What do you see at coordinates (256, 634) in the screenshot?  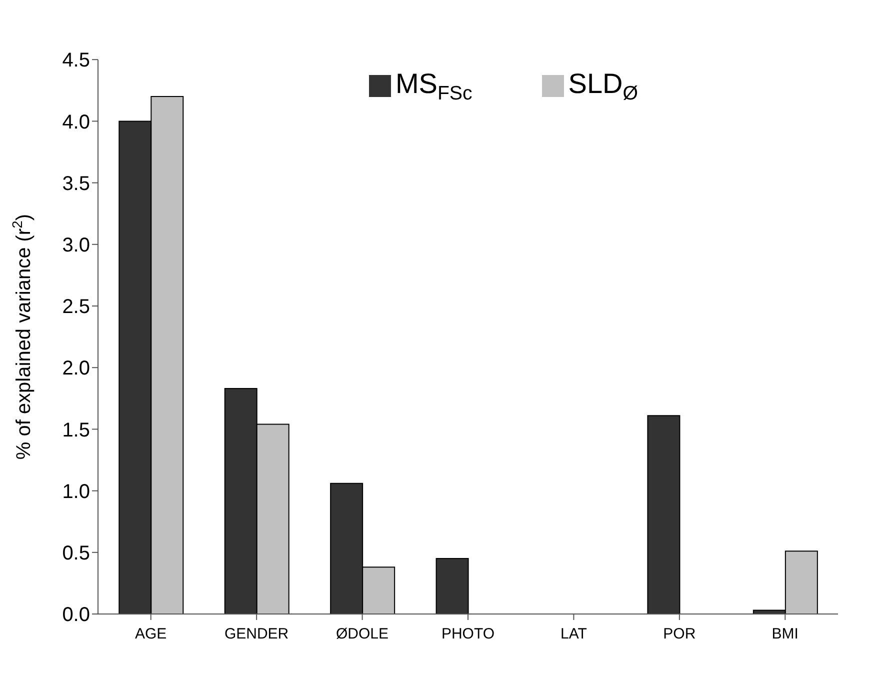 I see `x-tick-label: GENDER` at bounding box center [256, 634].